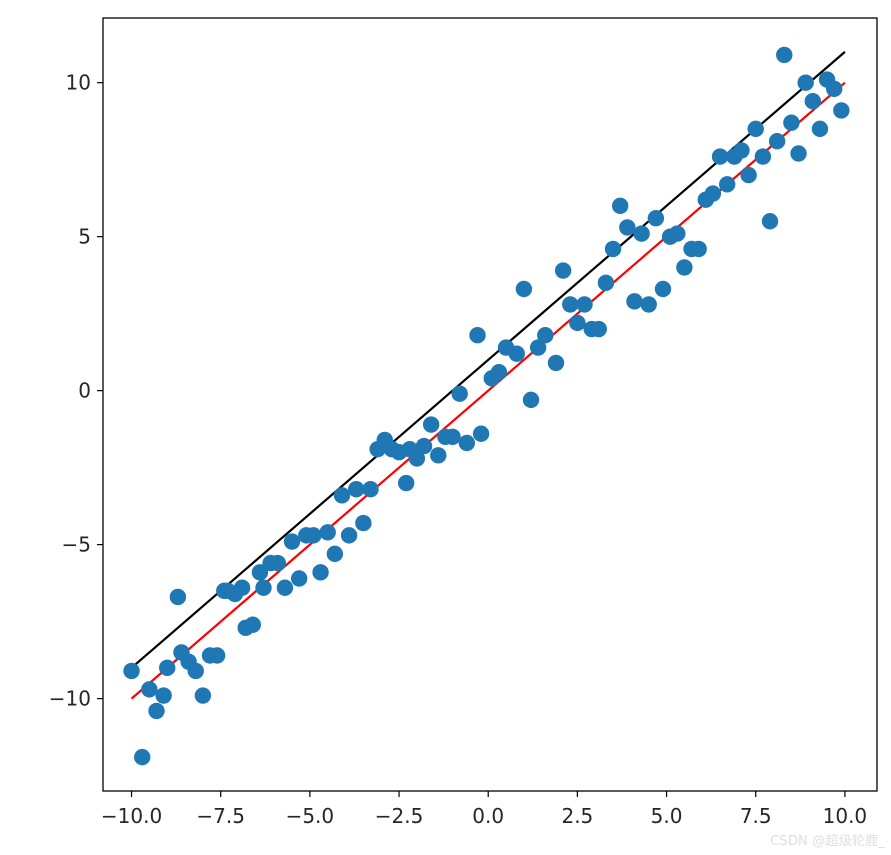 This screenshot has height=855, width=891. Describe the element at coordinates (70, 699) in the screenshot. I see `y-tick-label: −10` at that location.